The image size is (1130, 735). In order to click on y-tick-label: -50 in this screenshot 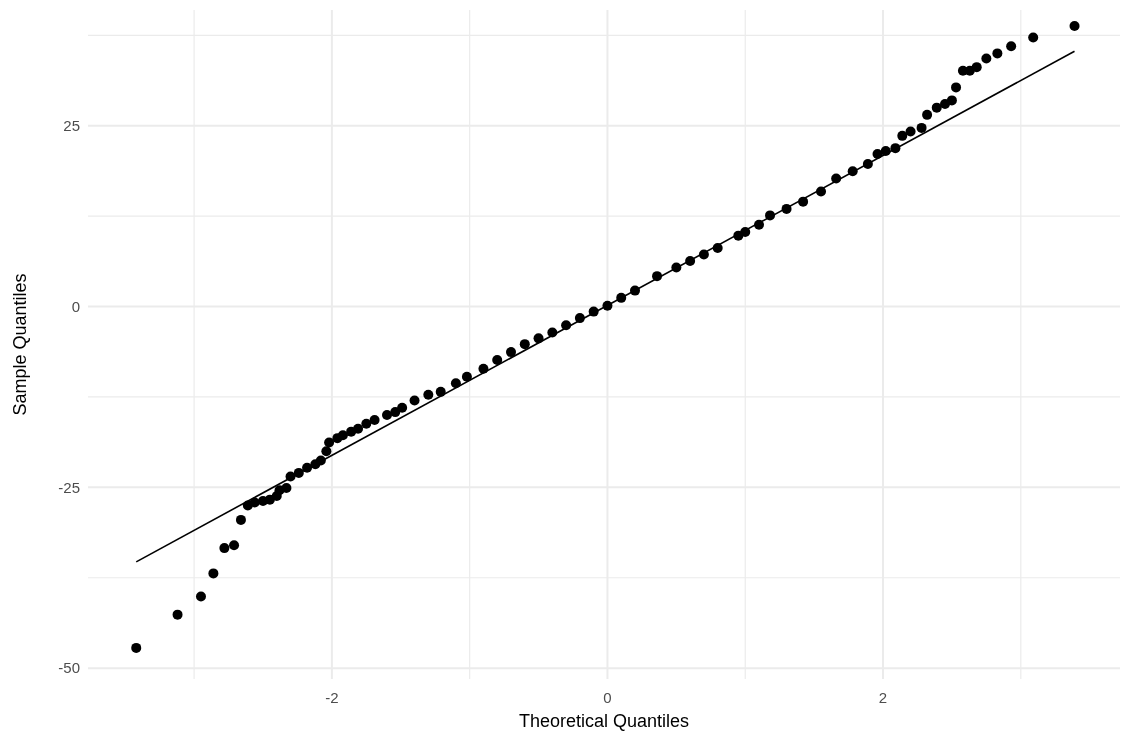, I will do `click(69, 668)`.